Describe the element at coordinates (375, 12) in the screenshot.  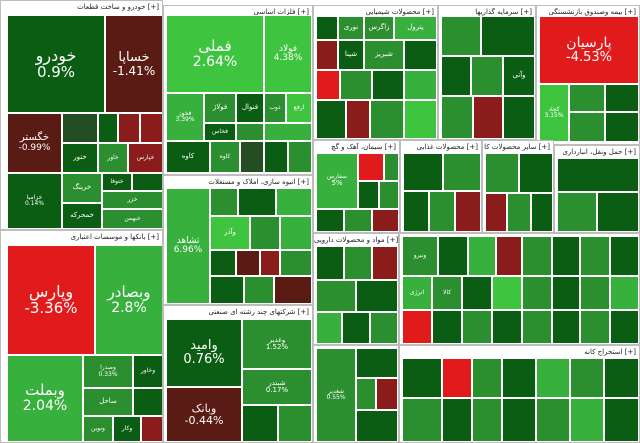
I see `sector-header: محصولات شیمیایی [+]` at that location.